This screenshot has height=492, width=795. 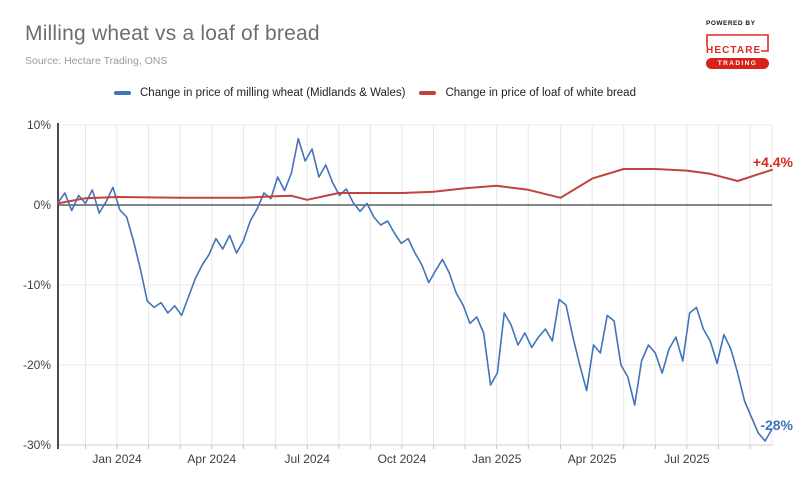 I want to click on y-tick-label: -20%, so click(x=37, y=365).